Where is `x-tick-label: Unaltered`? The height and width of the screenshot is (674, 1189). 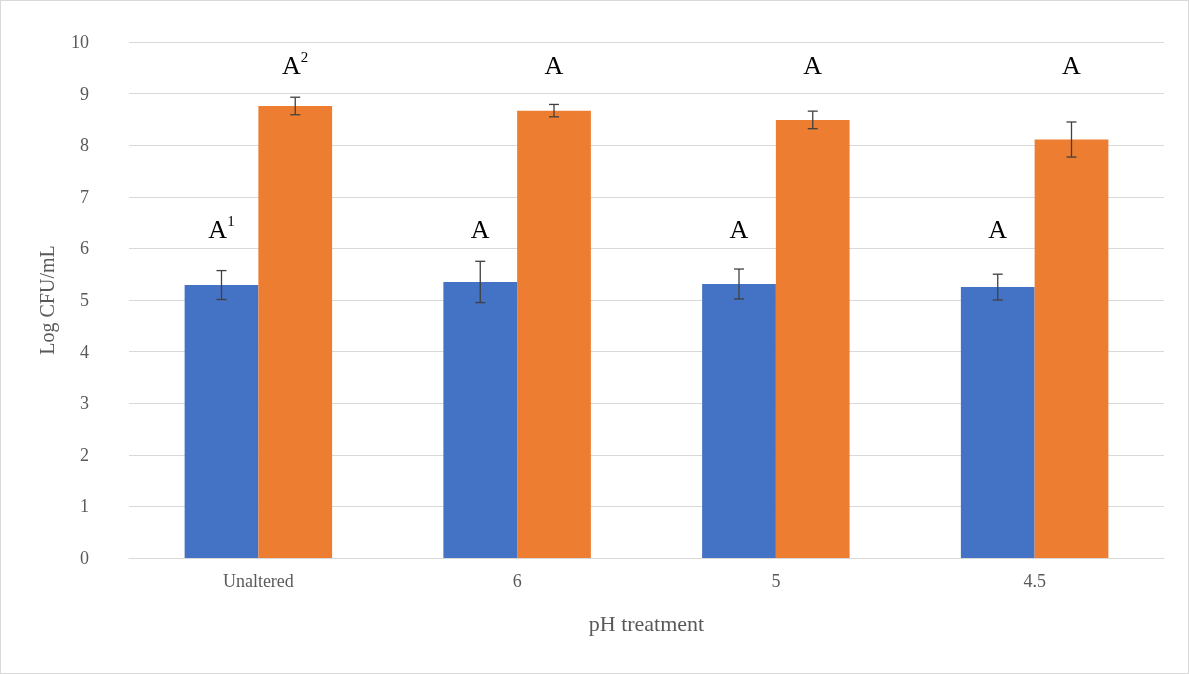 x-tick-label: Unaltered is located at coordinates (258, 581).